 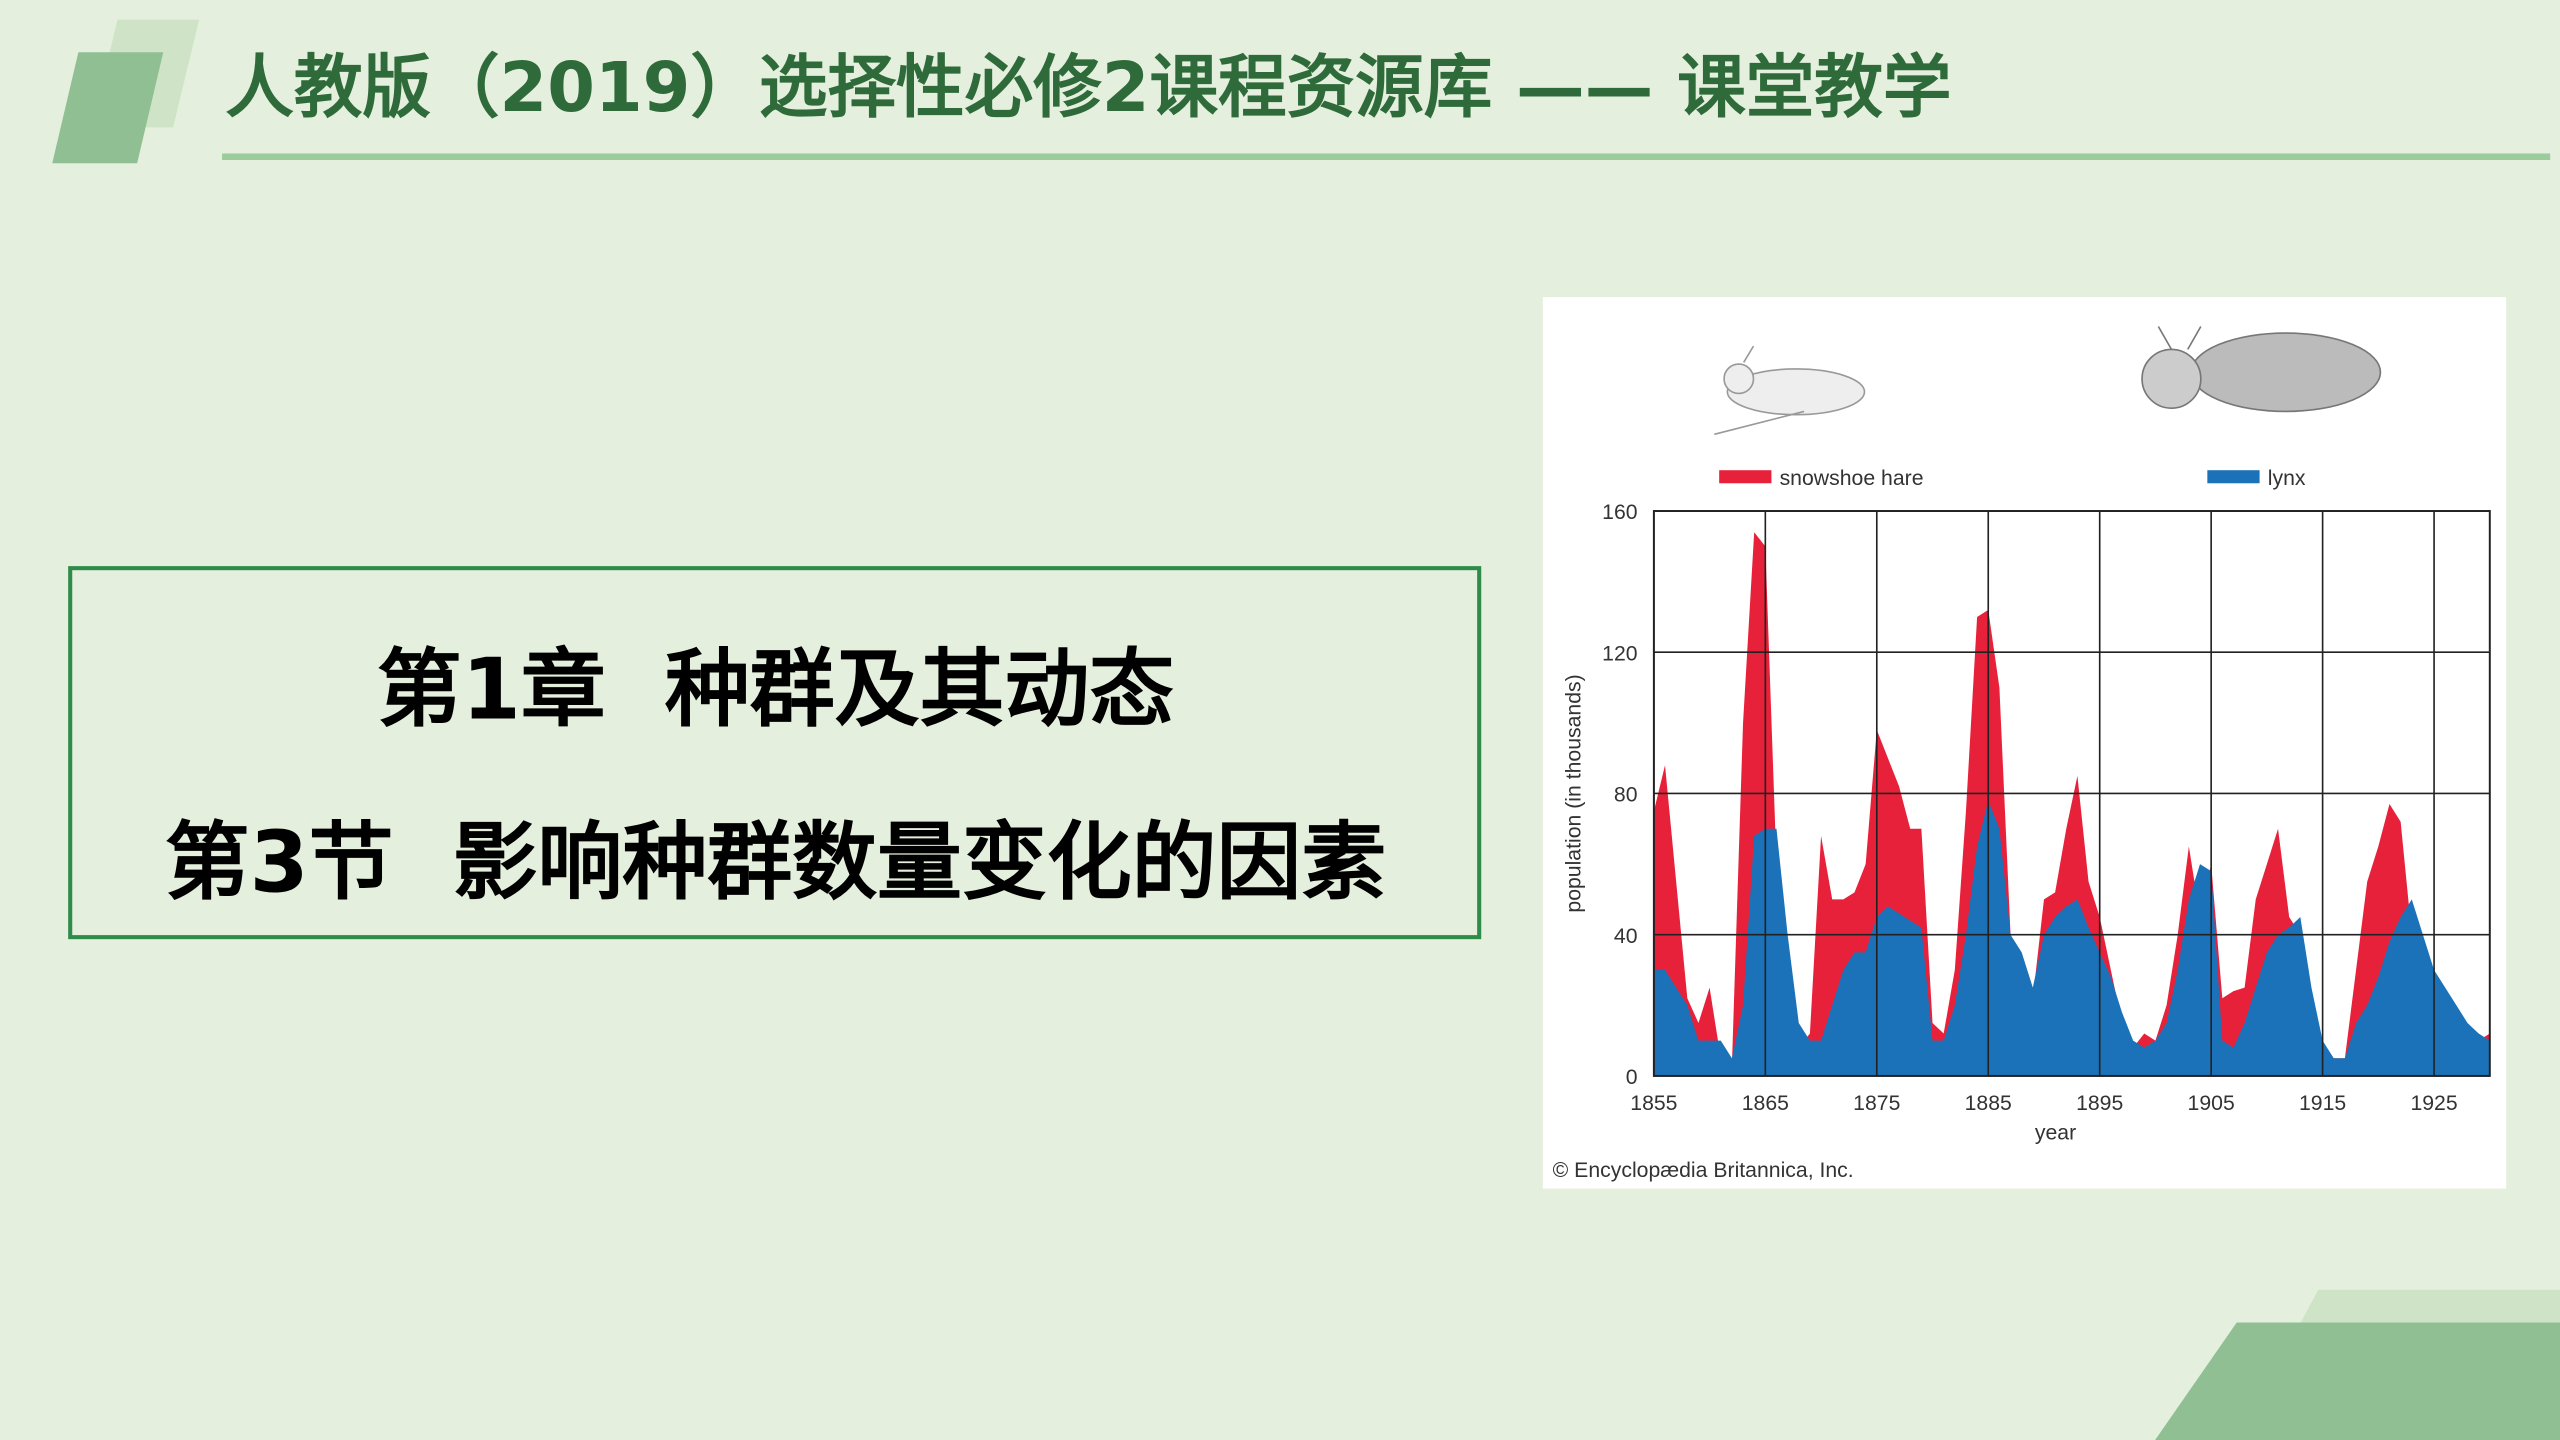 What do you see at coordinates (1765, 1103) in the screenshot?
I see `x-tick-label: 1865` at bounding box center [1765, 1103].